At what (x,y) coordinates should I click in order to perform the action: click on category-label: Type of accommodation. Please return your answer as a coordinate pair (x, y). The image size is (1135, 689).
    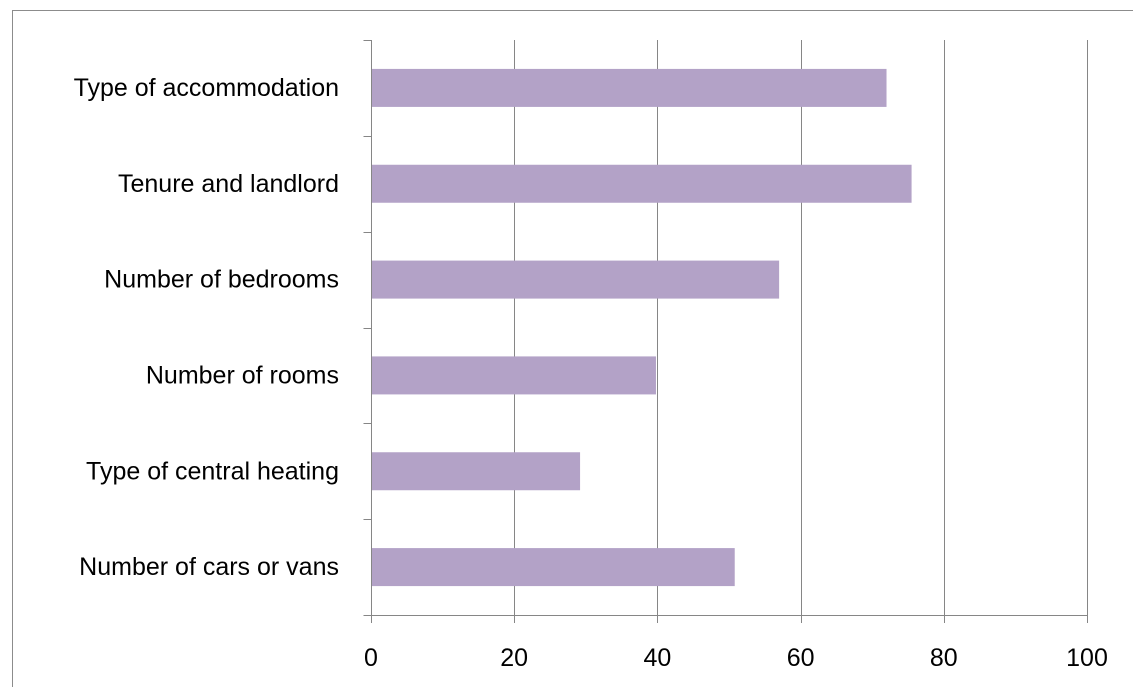
    Looking at the image, I should click on (206, 88).